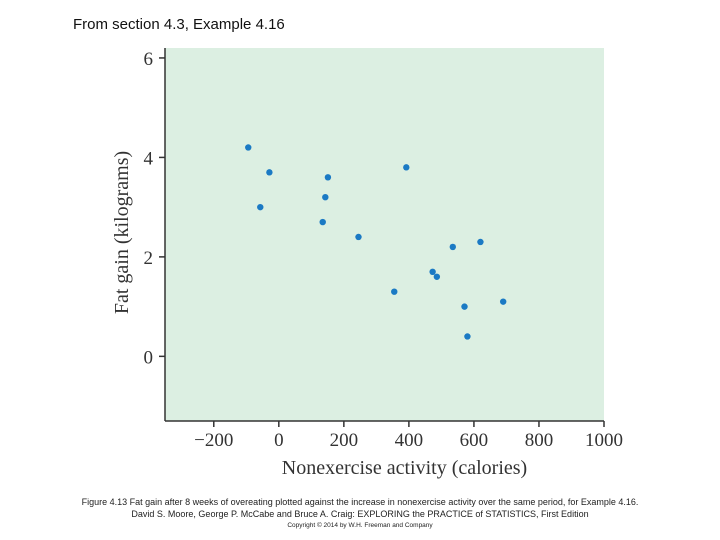  I want to click on y-tick-label: 6, so click(149, 59).